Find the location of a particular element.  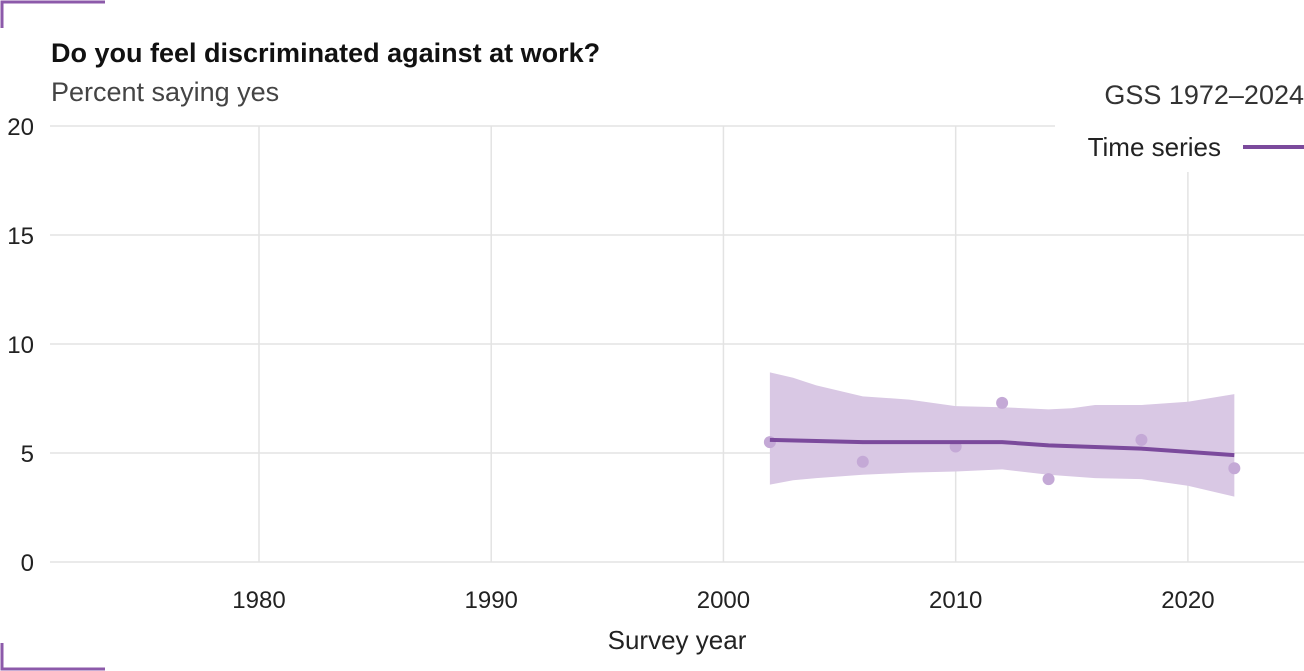

x-tick-labels: 1980 1990 2000 2010 2020 is located at coordinates (723, 600).